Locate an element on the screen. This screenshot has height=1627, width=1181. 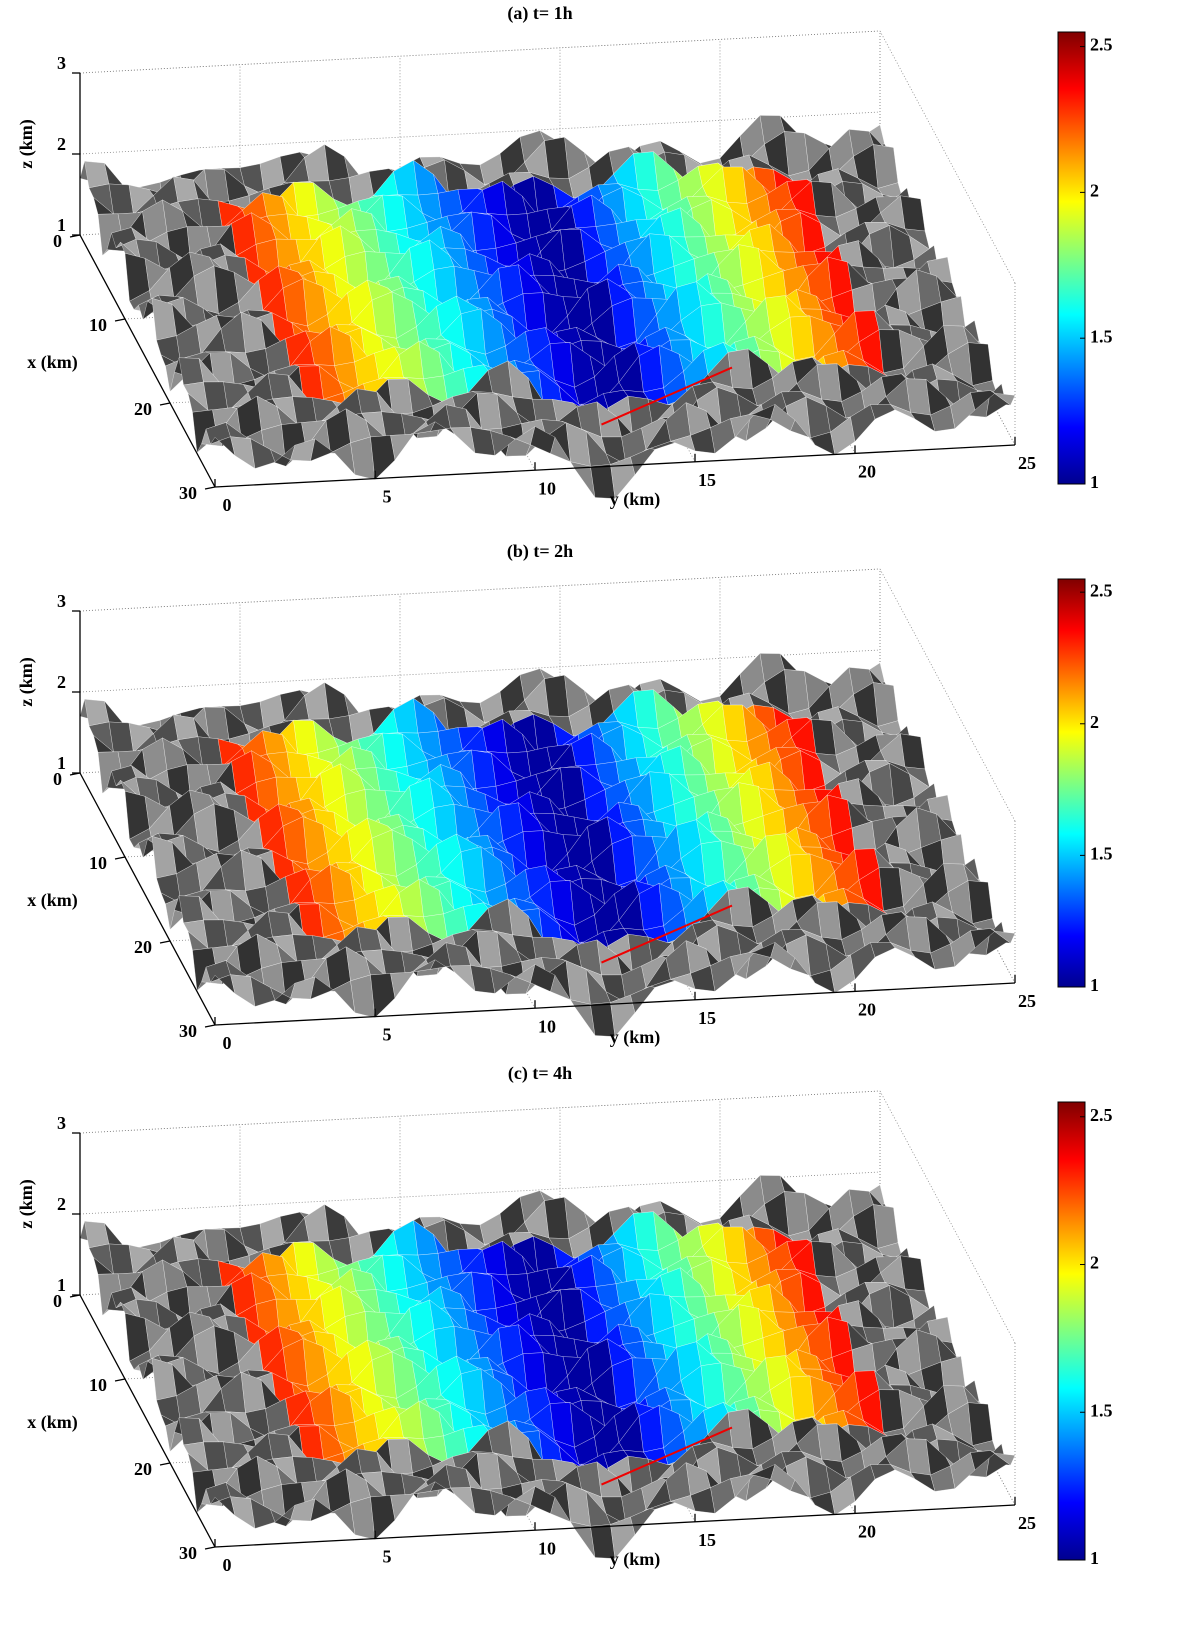
panel-title: (a) t= 1h is located at coordinates (539, 13).